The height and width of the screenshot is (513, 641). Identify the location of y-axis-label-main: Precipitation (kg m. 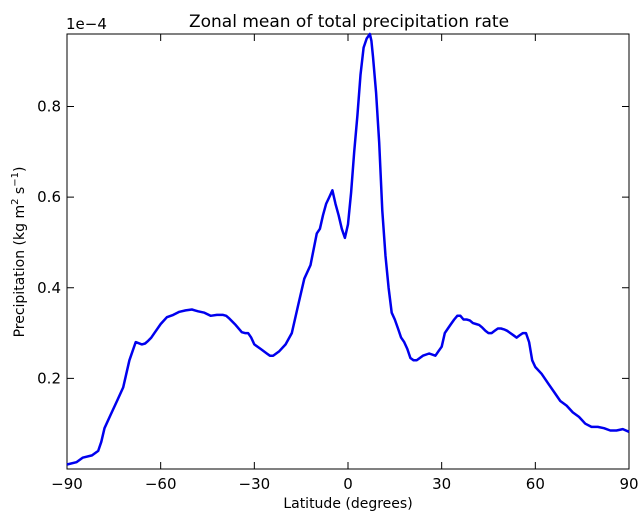
(20, 271).